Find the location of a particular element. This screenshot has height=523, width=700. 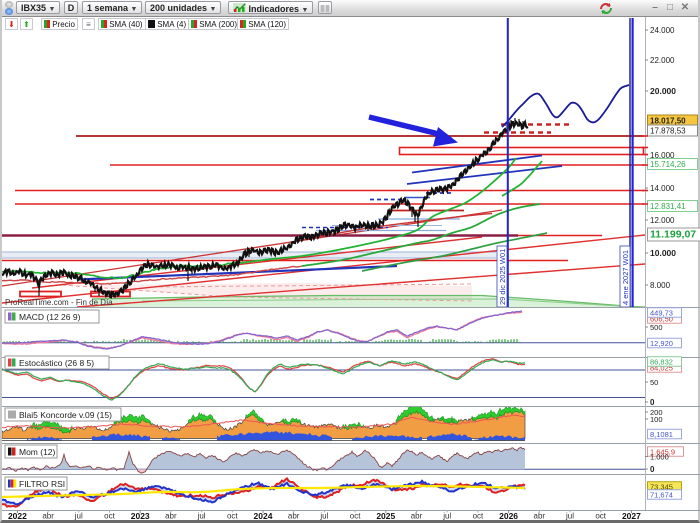

svg-text: 10.000 is located at coordinates (663, 253).